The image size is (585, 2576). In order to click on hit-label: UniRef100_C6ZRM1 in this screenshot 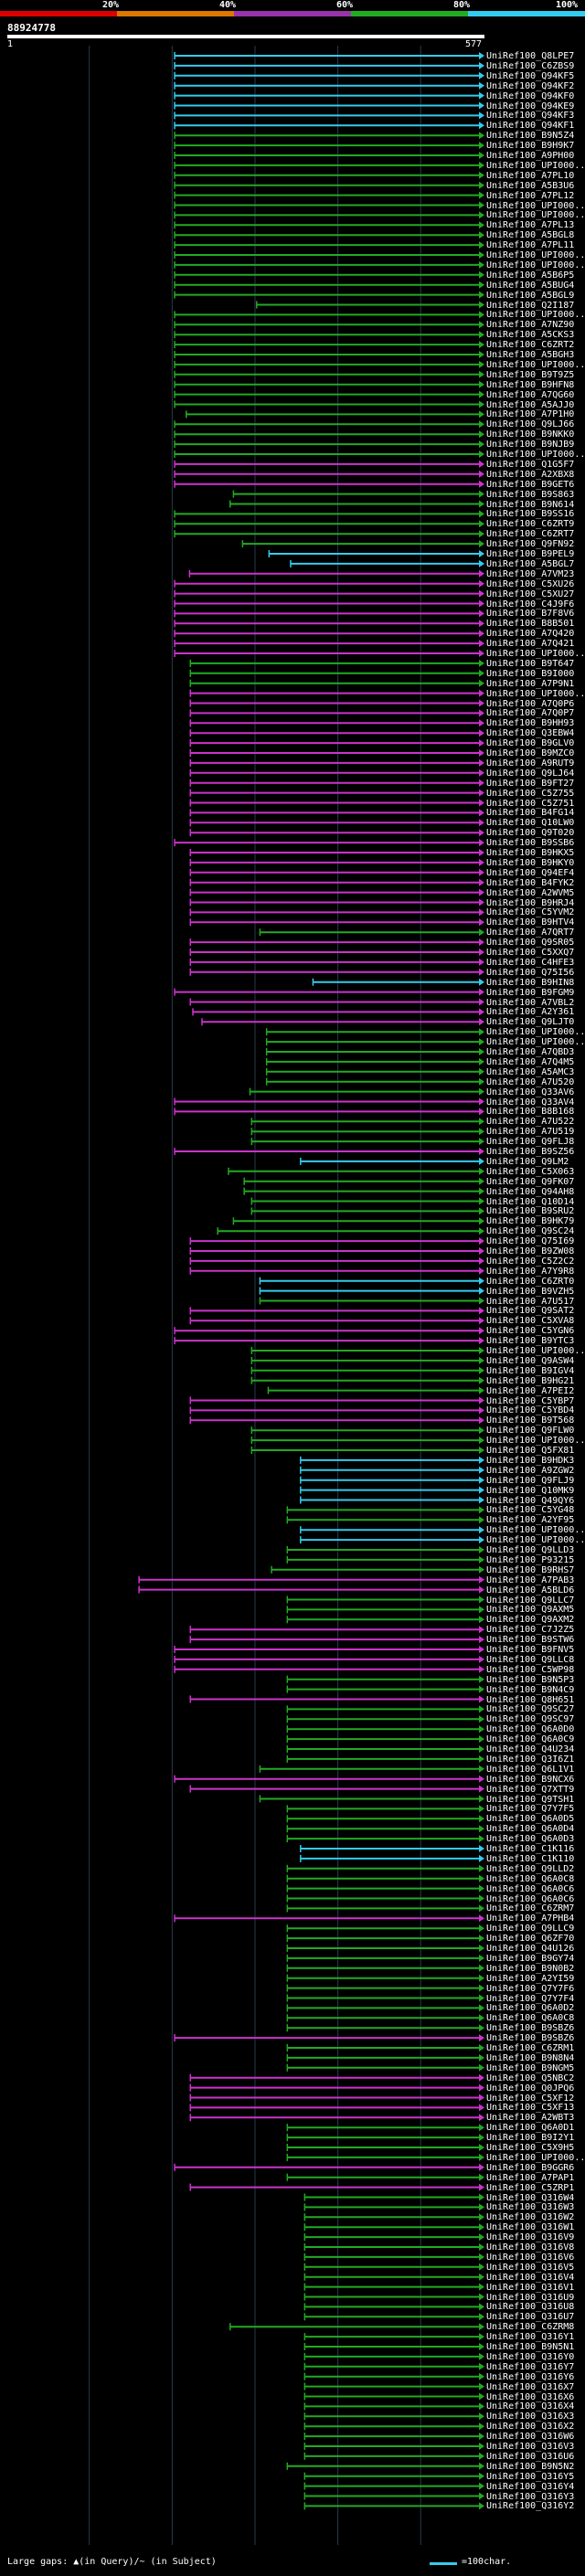, I will do `click(531, 2048)`.